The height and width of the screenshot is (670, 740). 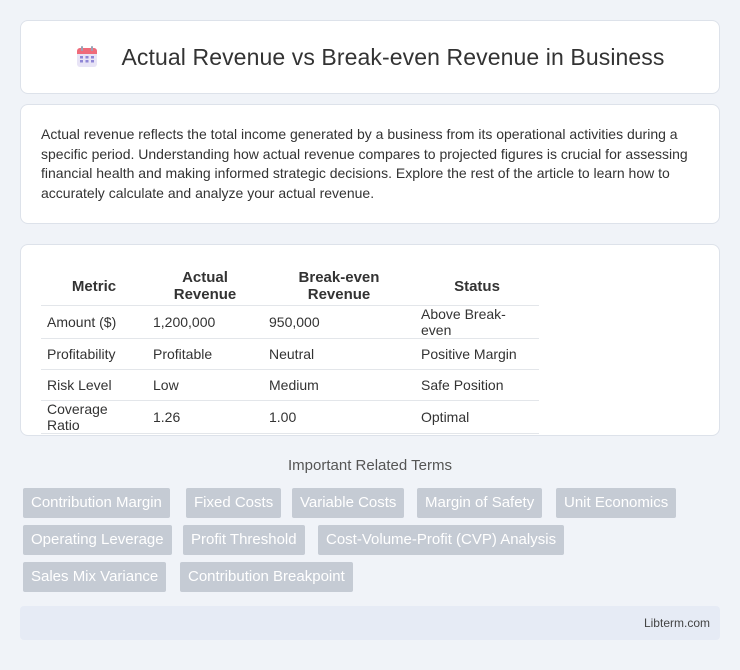 What do you see at coordinates (339, 385) in the screenshot?
I see `table-cell: Medium` at bounding box center [339, 385].